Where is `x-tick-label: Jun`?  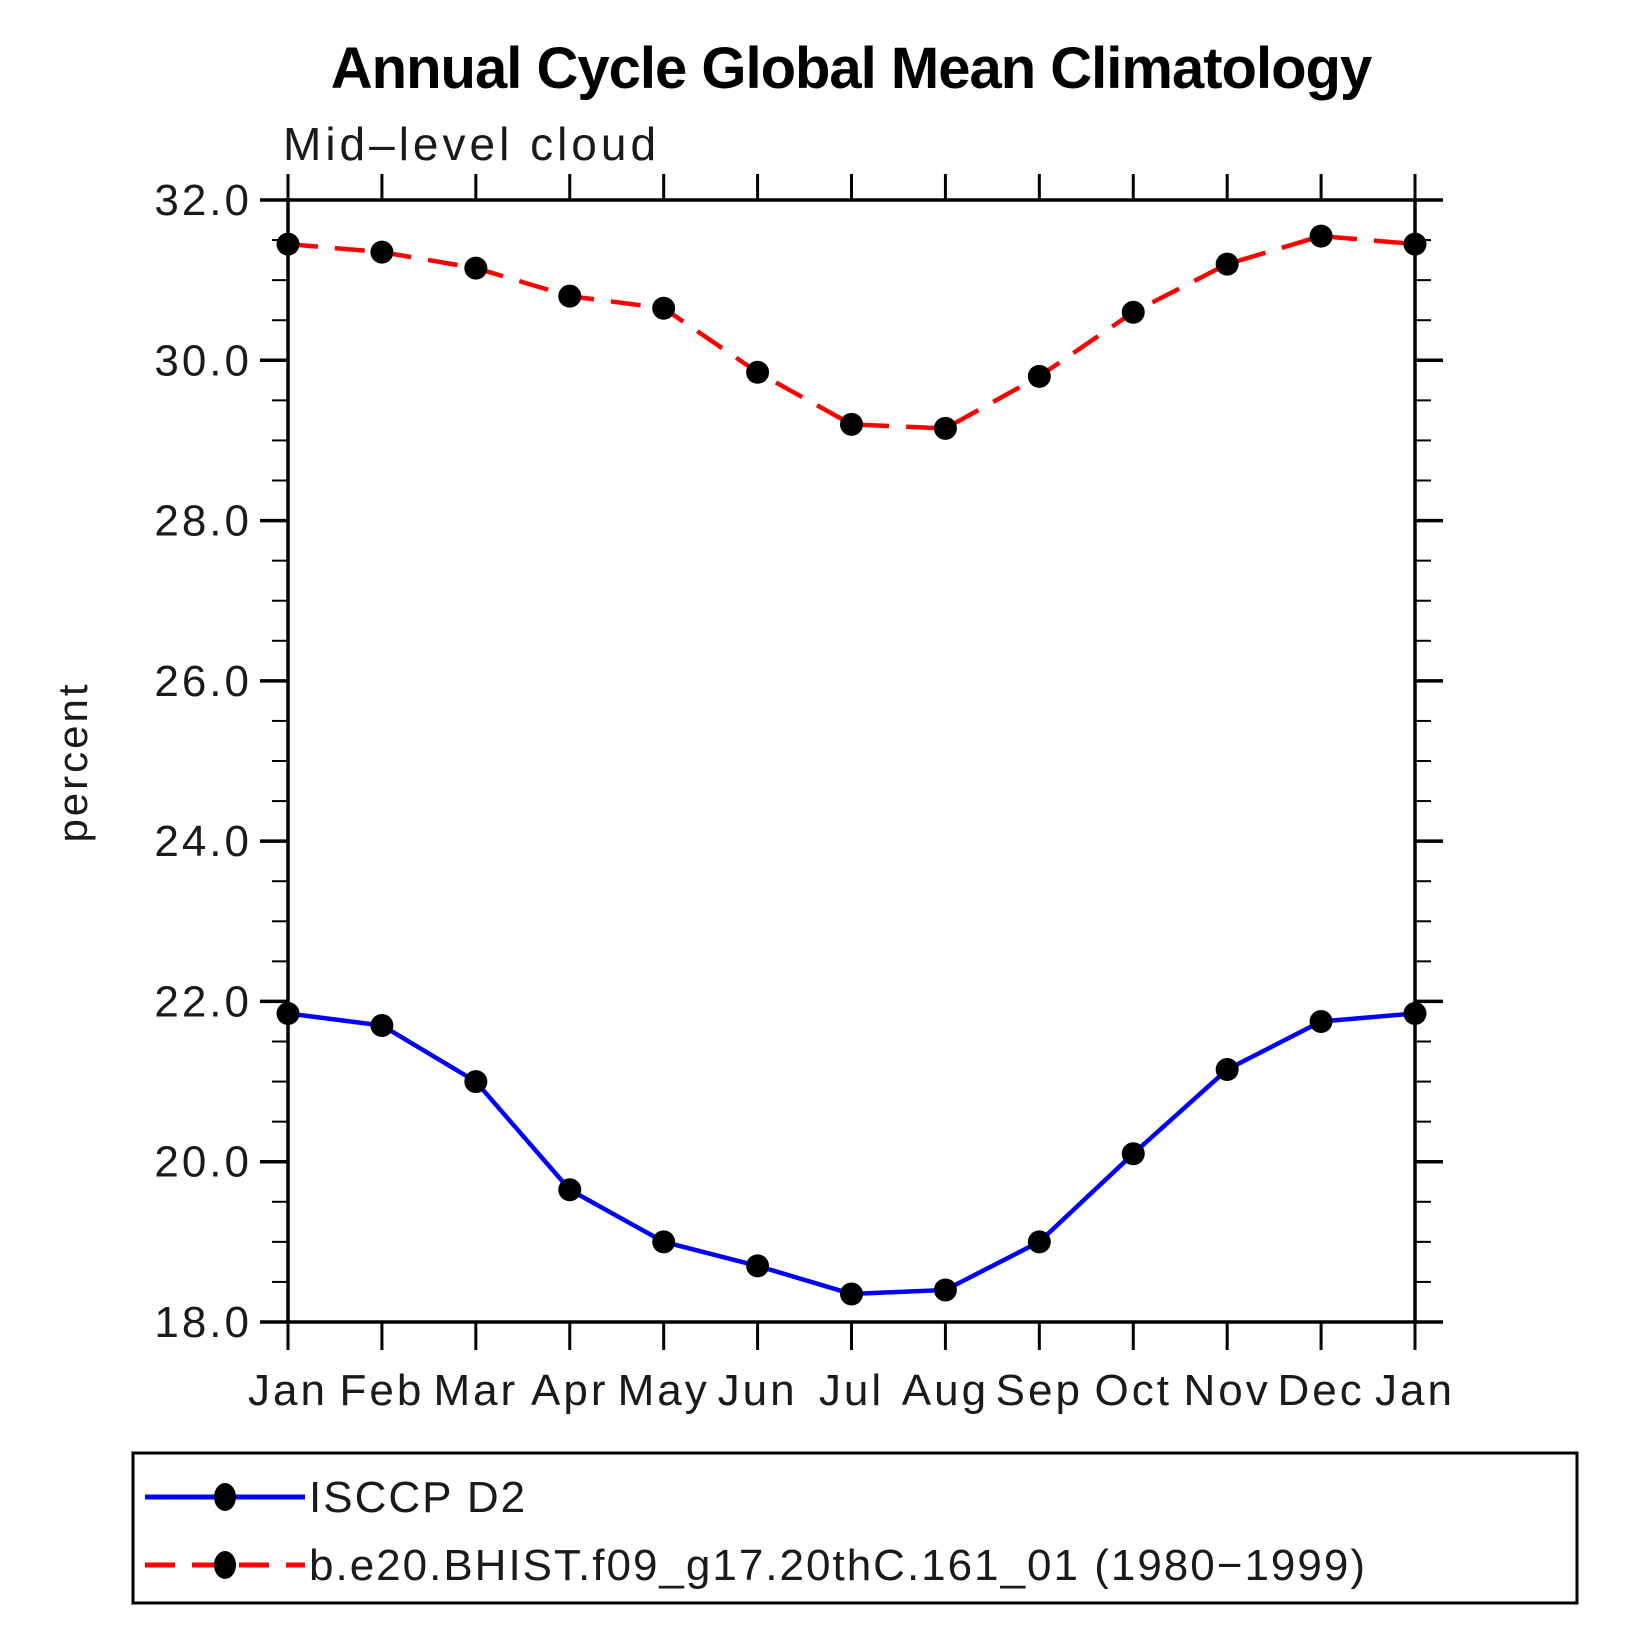 x-tick-label: Jun is located at coordinates (758, 1390).